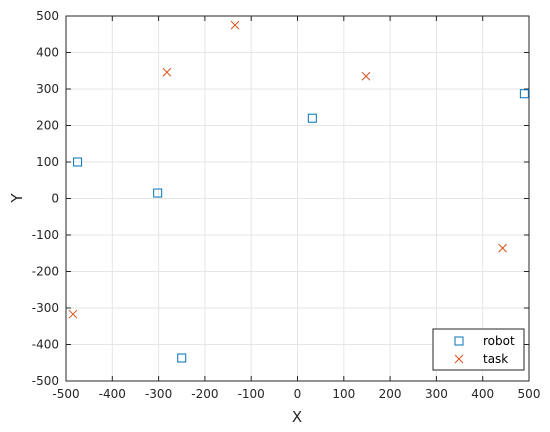  Describe the element at coordinates (45, 345) in the screenshot. I see `y-tick-label: -400` at that location.